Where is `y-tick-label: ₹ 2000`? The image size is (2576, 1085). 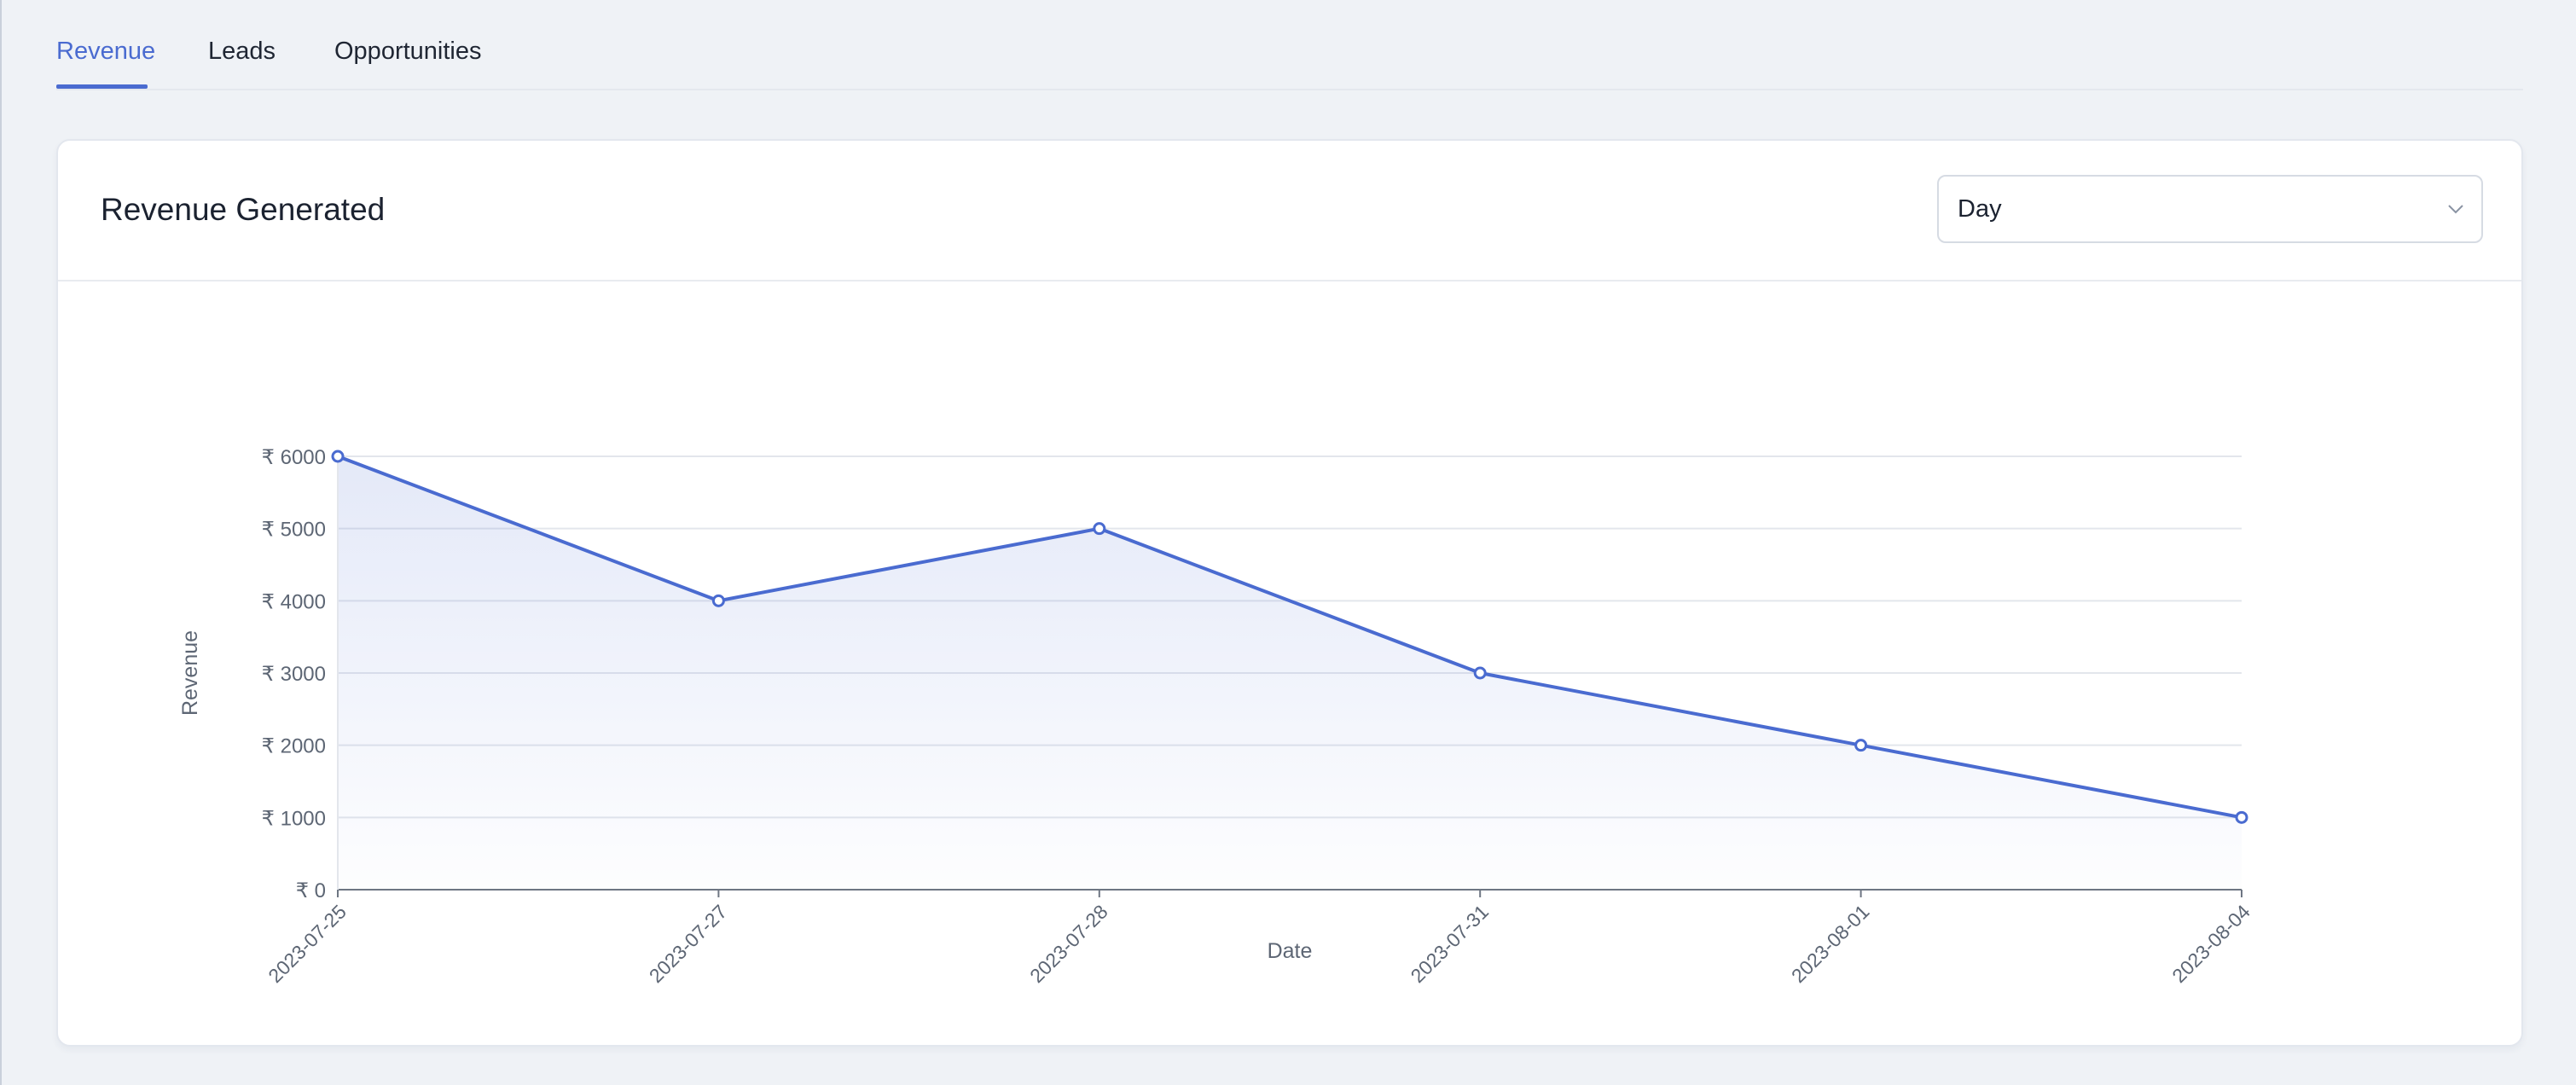
y-tick-label: ₹ 2000 is located at coordinates (294, 746).